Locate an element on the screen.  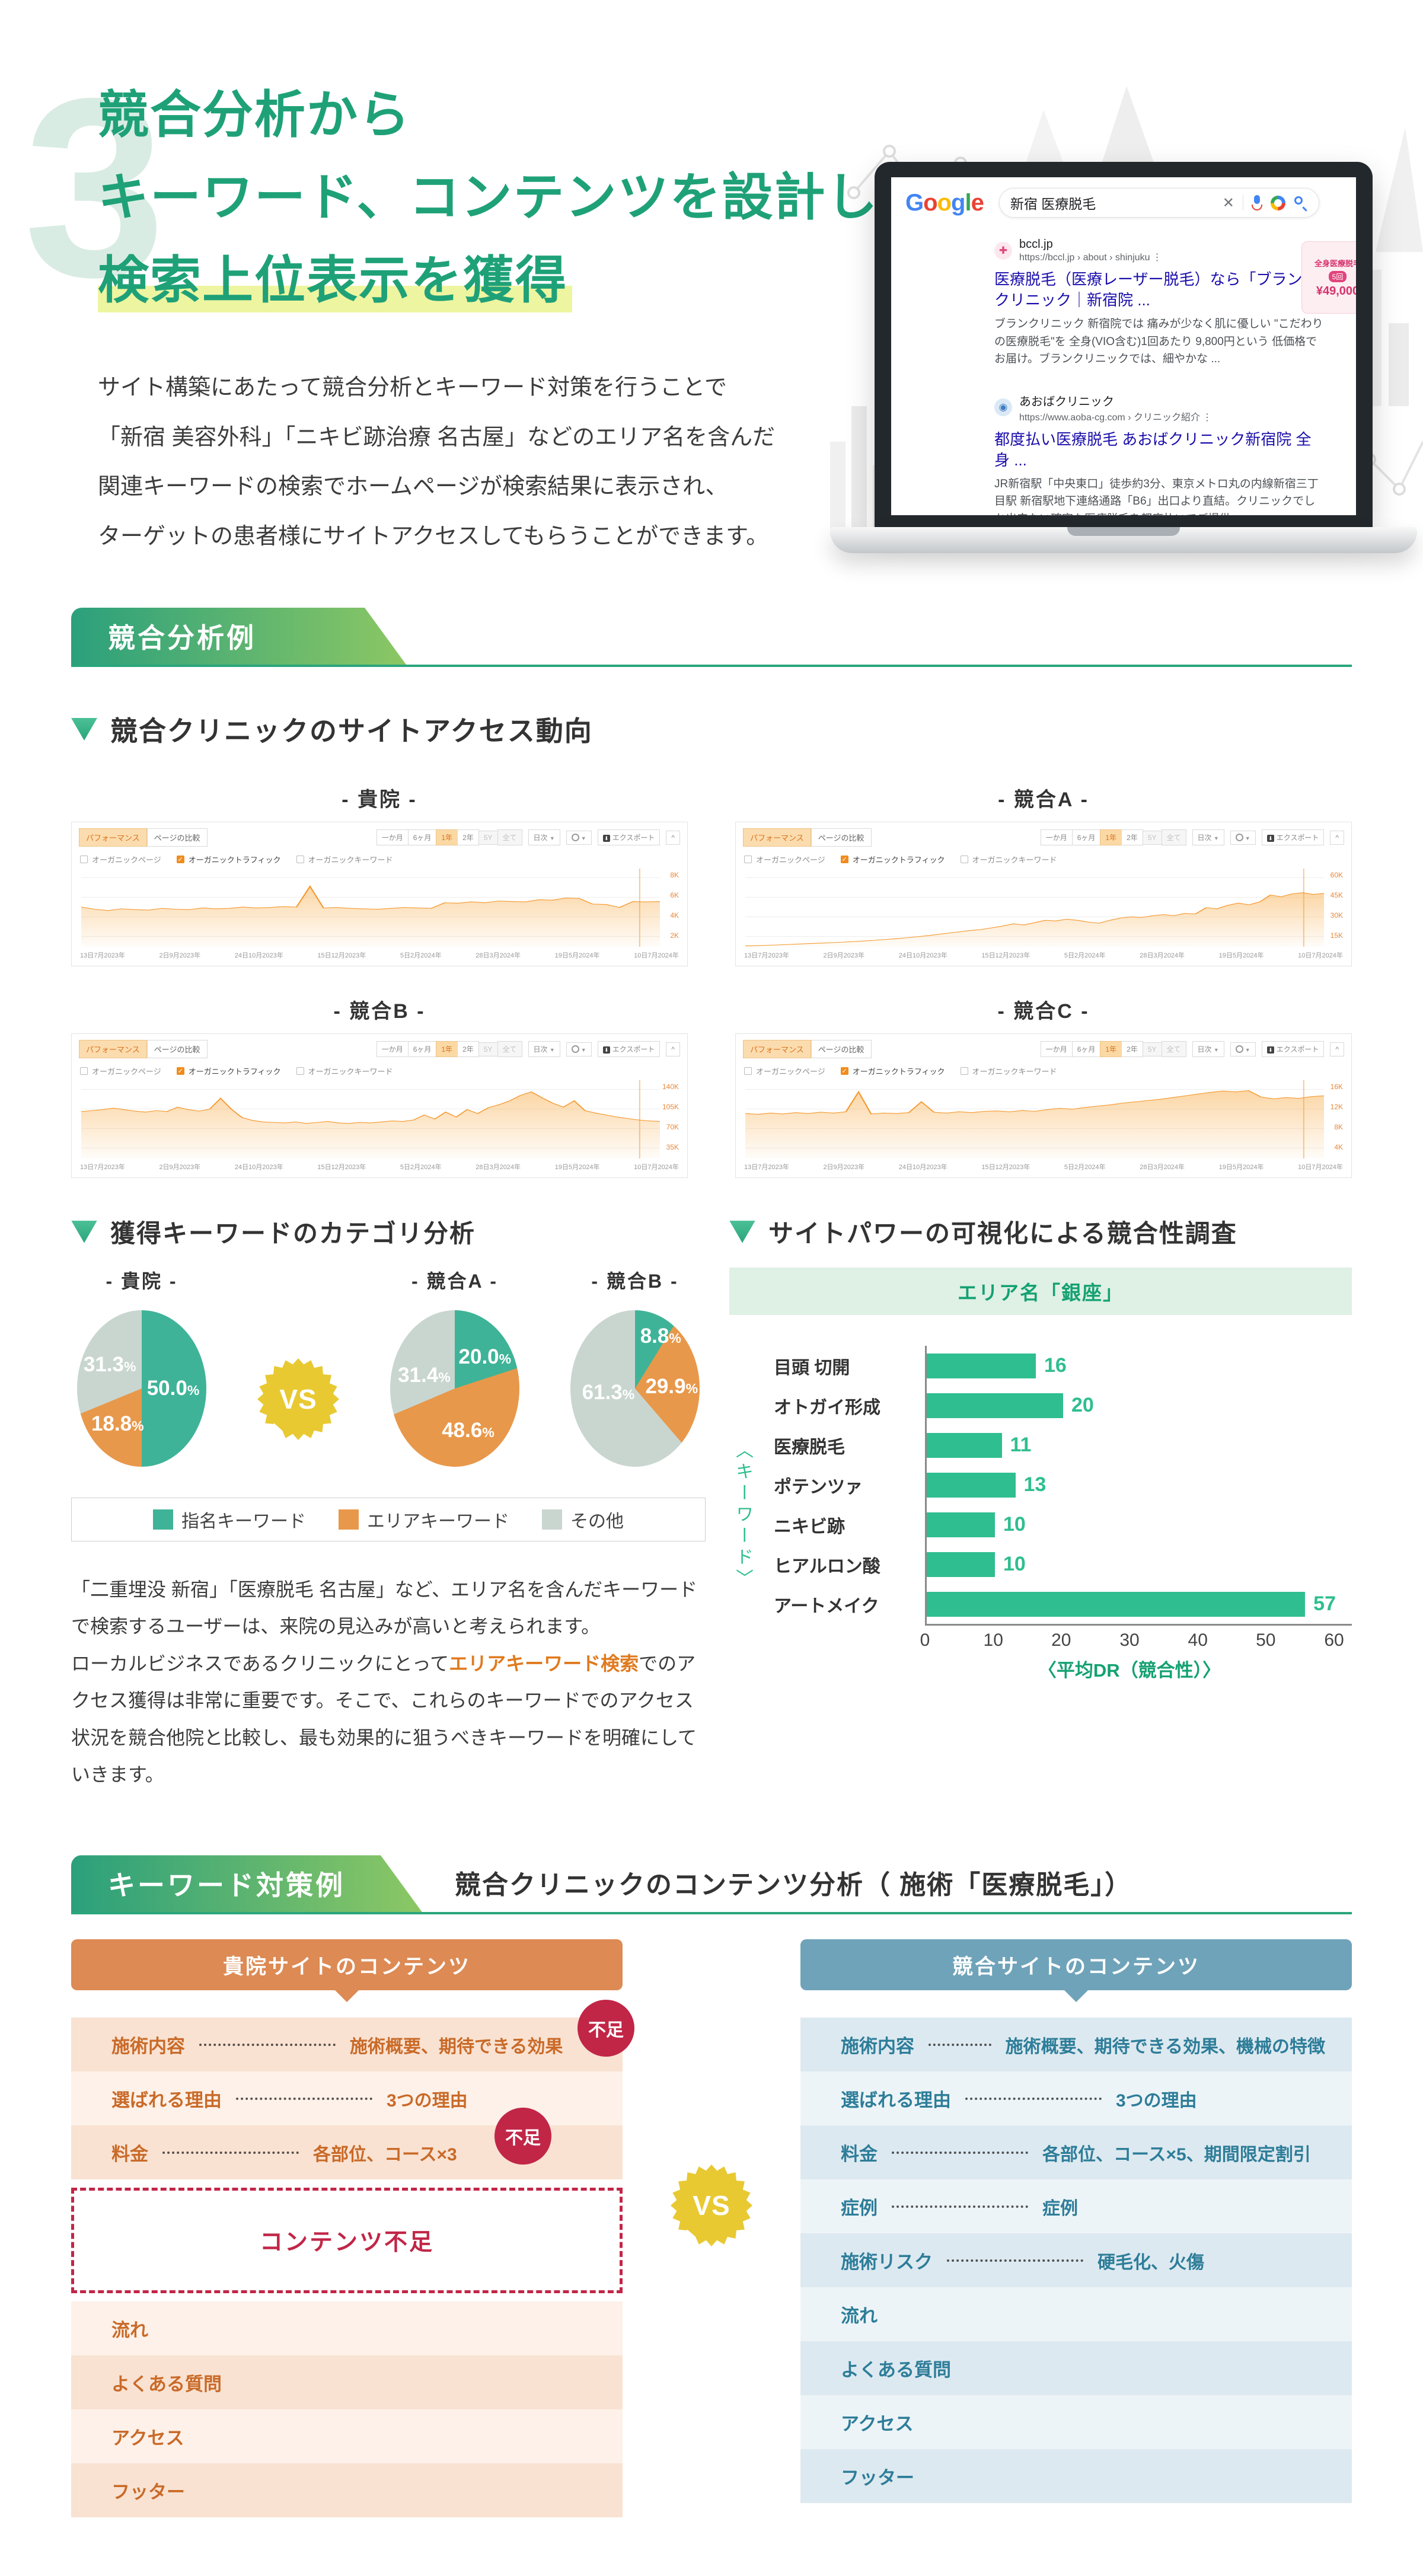
laptop-base is located at coordinates (1123, 540).